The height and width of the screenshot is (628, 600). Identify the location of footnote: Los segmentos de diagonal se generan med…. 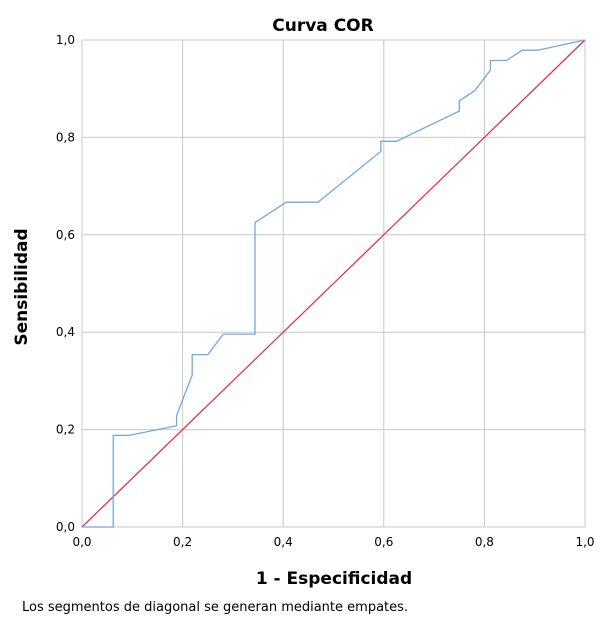
(215, 607).